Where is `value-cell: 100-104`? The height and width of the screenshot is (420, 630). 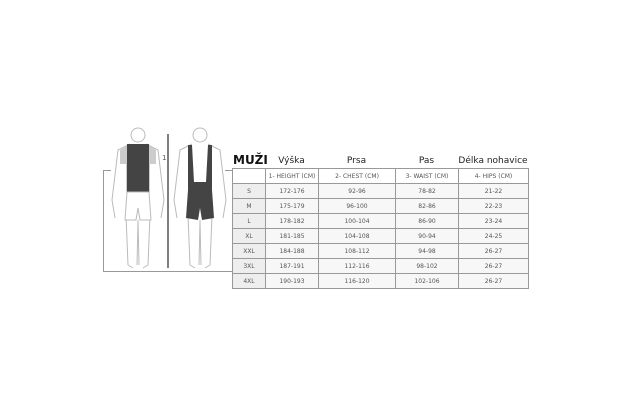 value-cell: 100-104 is located at coordinates (357, 221).